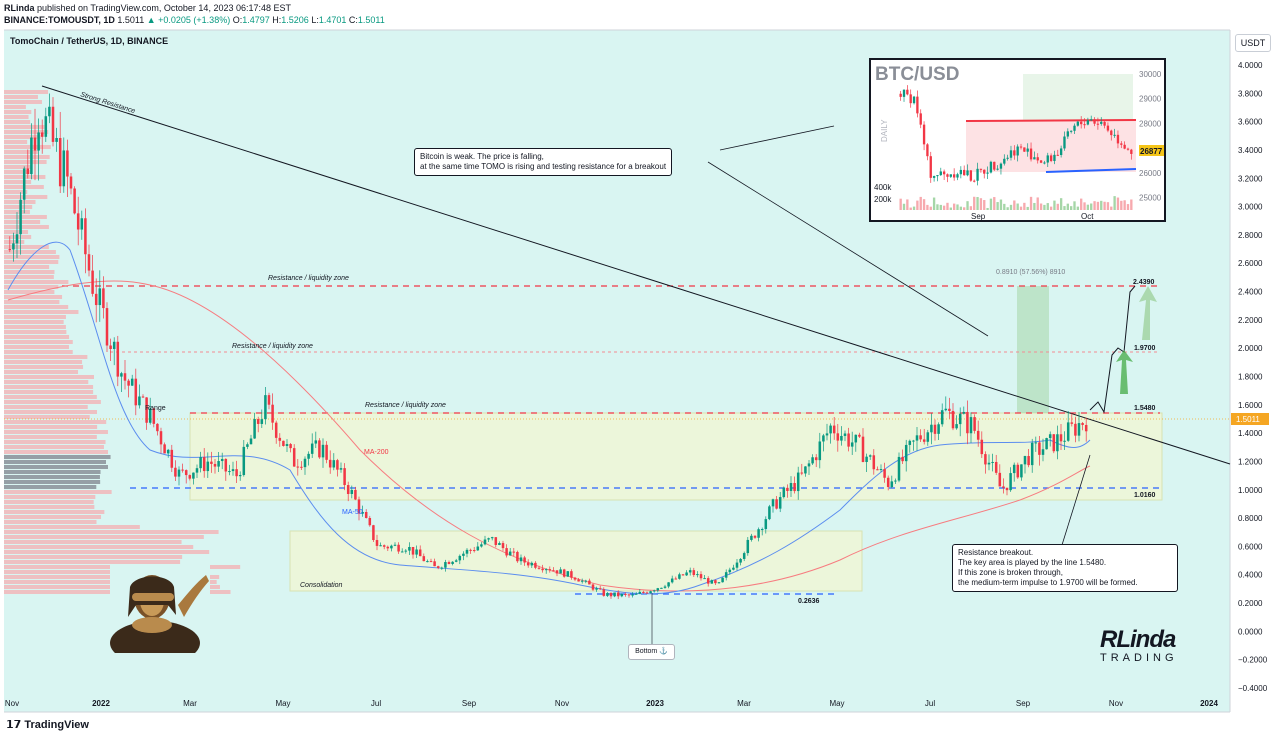 The height and width of the screenshot is (738, 1280). I want to click on tradingview-logo-icon: 𝟭𝟳, so click(15, 725).